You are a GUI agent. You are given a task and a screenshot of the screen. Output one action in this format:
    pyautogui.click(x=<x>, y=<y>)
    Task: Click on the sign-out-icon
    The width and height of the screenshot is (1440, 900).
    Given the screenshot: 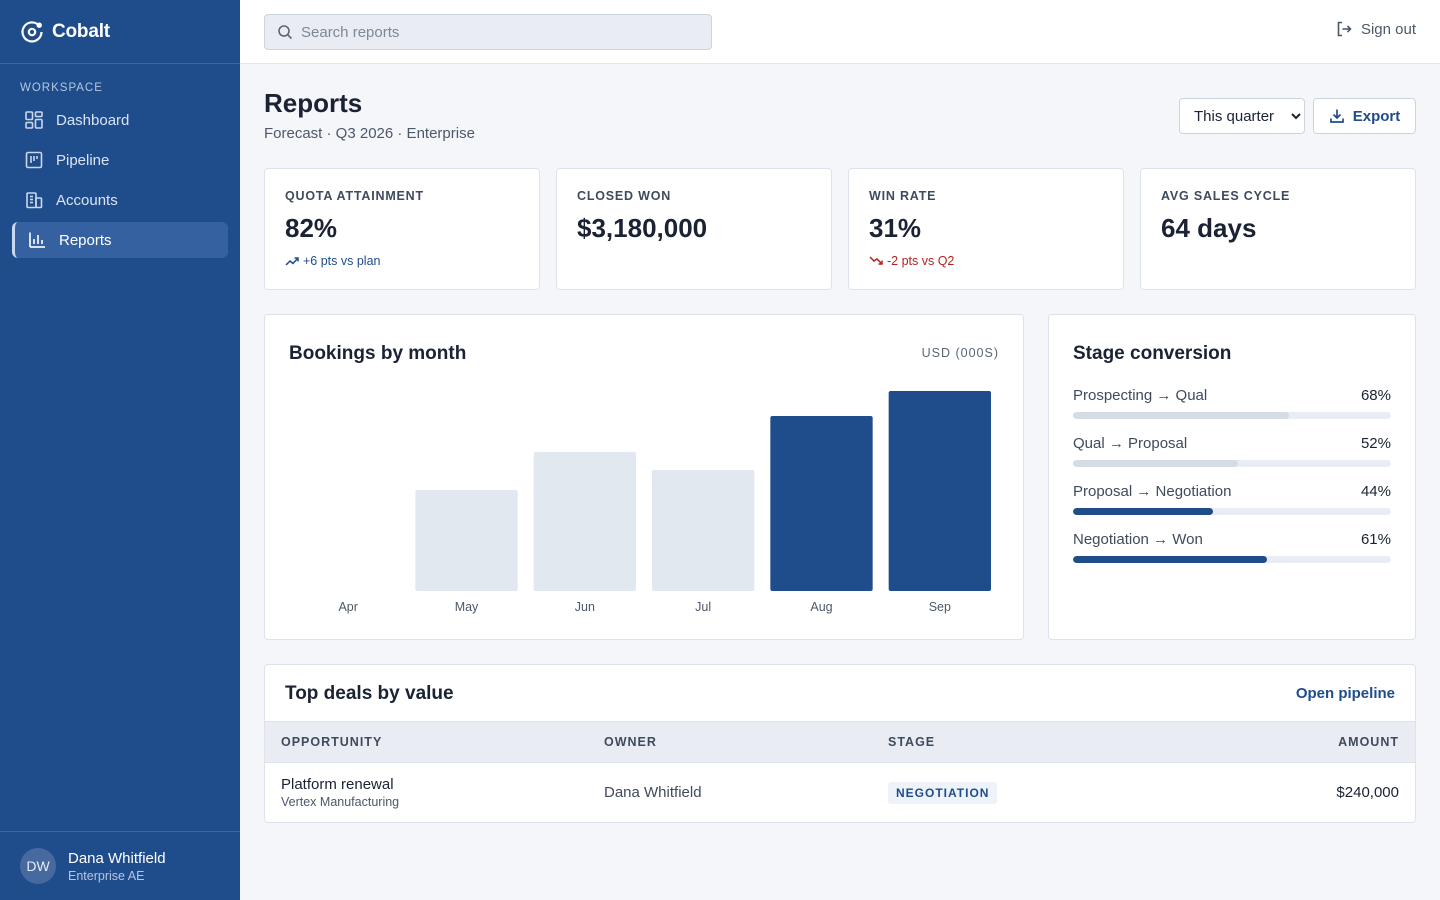 What is the action you would take?
    pyautogui.click(x=1344, y=29)
    